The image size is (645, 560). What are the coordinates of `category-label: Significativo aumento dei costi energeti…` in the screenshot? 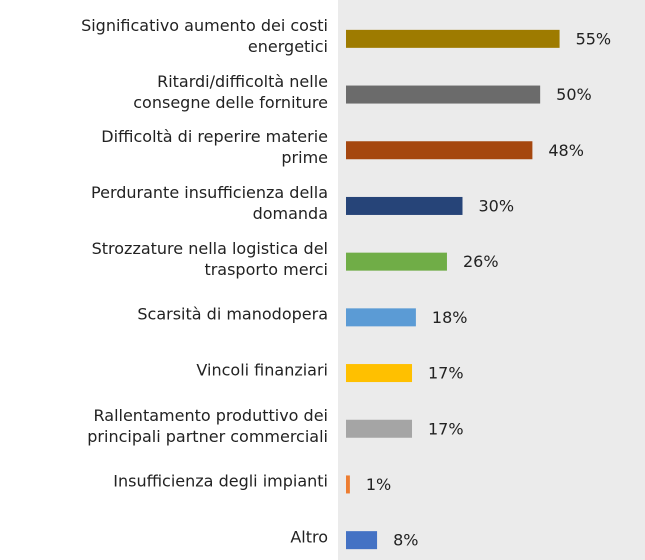 It's located at (204, 35).